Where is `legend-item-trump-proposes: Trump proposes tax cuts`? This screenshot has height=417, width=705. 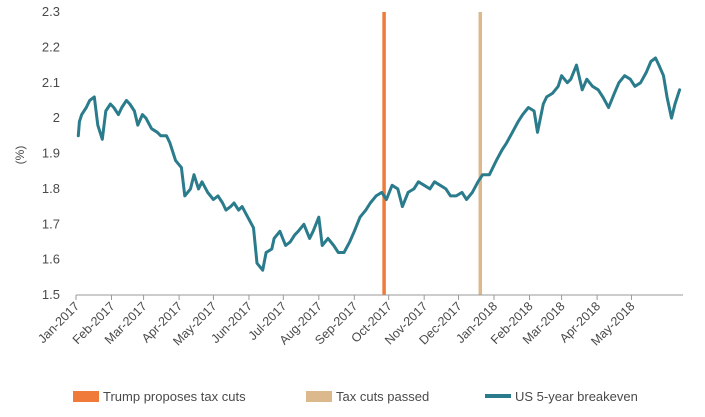 legend-item-trump-proposes: Trump proposes tax cuts is located at coordinates (159, 396).